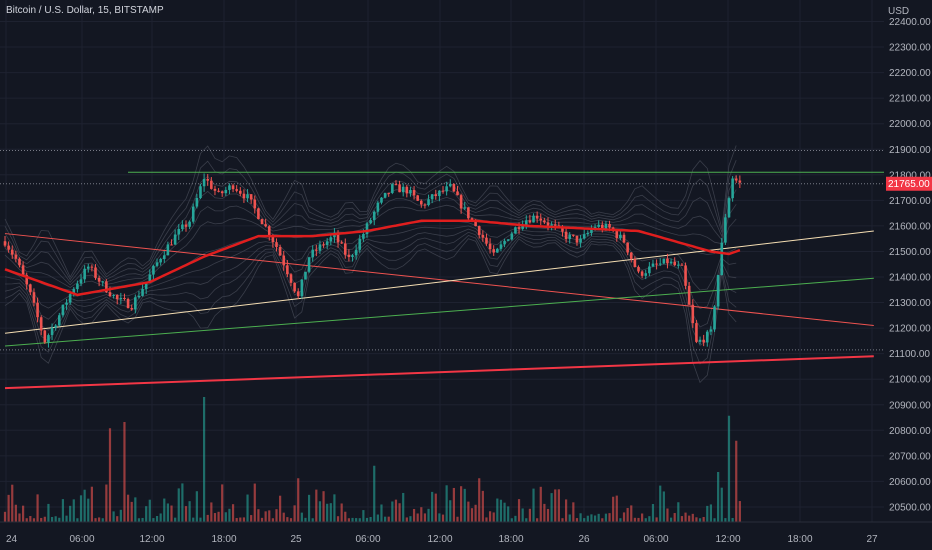 The image size is (932, 550). I want to click on price-tick-label: 21100.00, so click(909, 354).